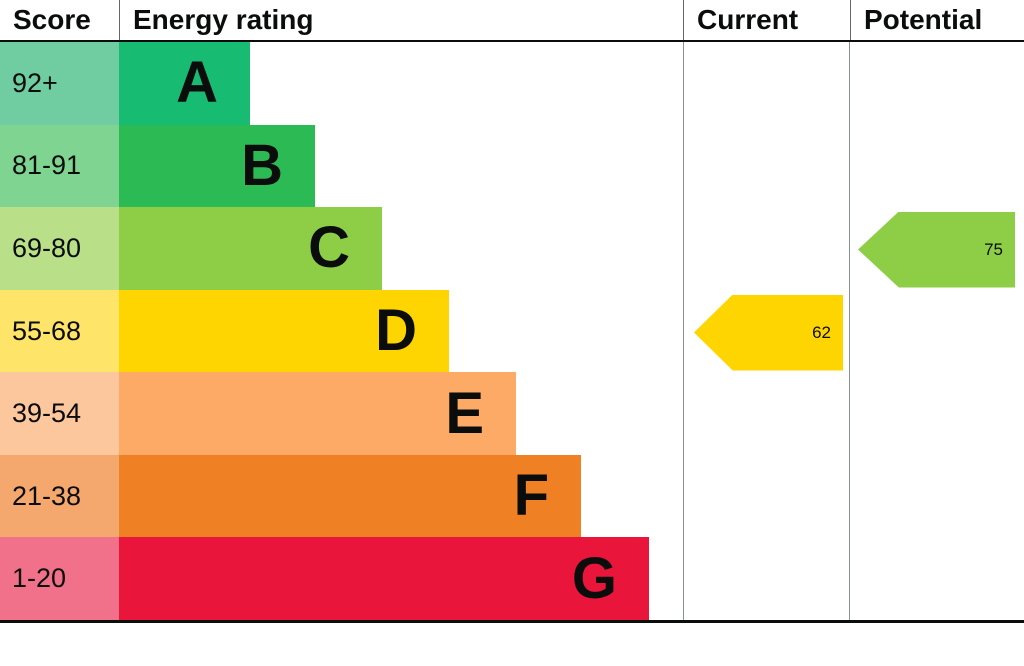  I want to click on score-cell: 69-80, so click(59, 248).